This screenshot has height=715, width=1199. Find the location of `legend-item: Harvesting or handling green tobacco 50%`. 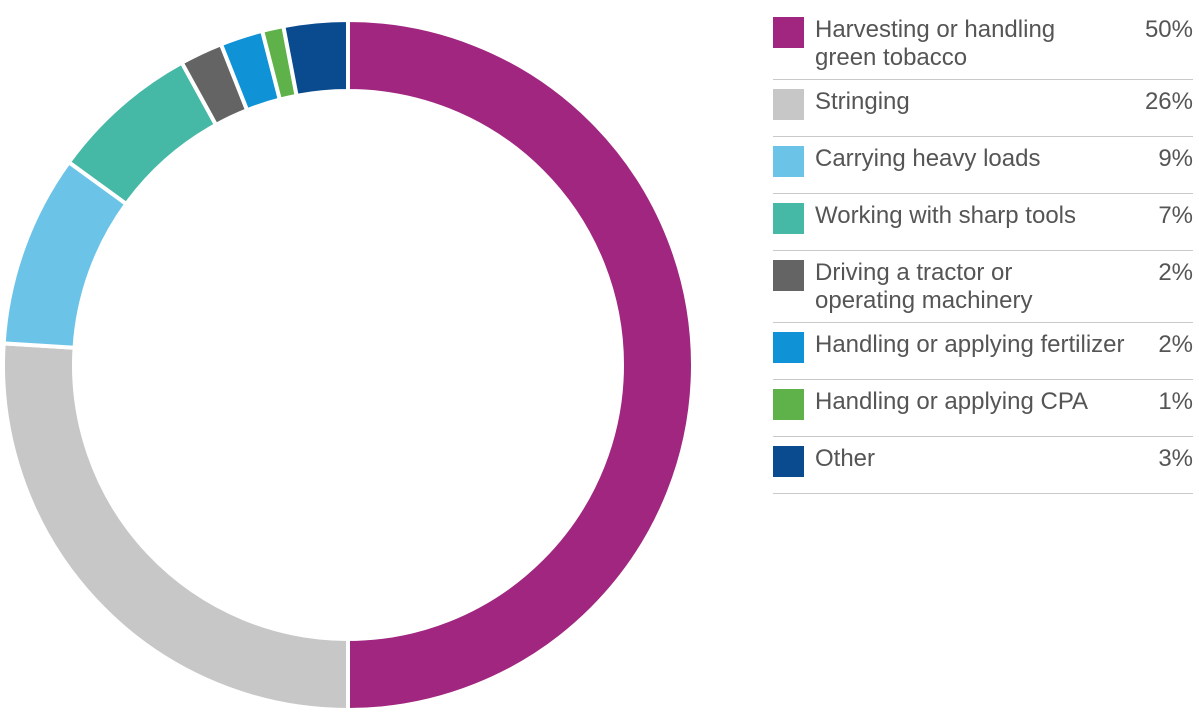

legend-item: Harvesting or handling green tobacco 50% is located at coordinates (983, 44).